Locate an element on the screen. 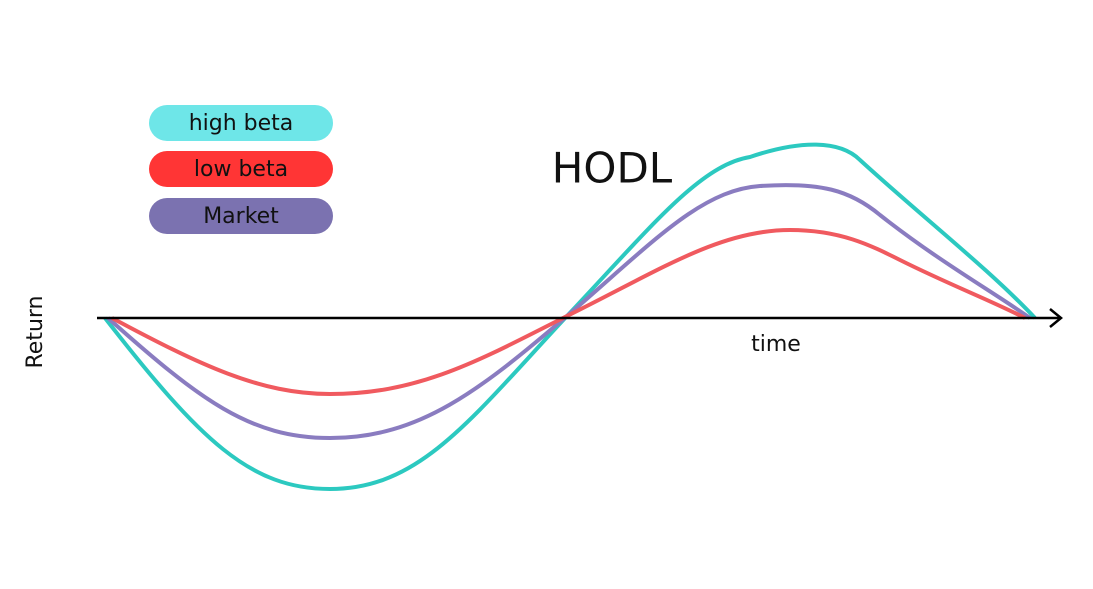 This screenshot has height=589, width=1093. legend-label: Market is located at coordinates (241, 216).